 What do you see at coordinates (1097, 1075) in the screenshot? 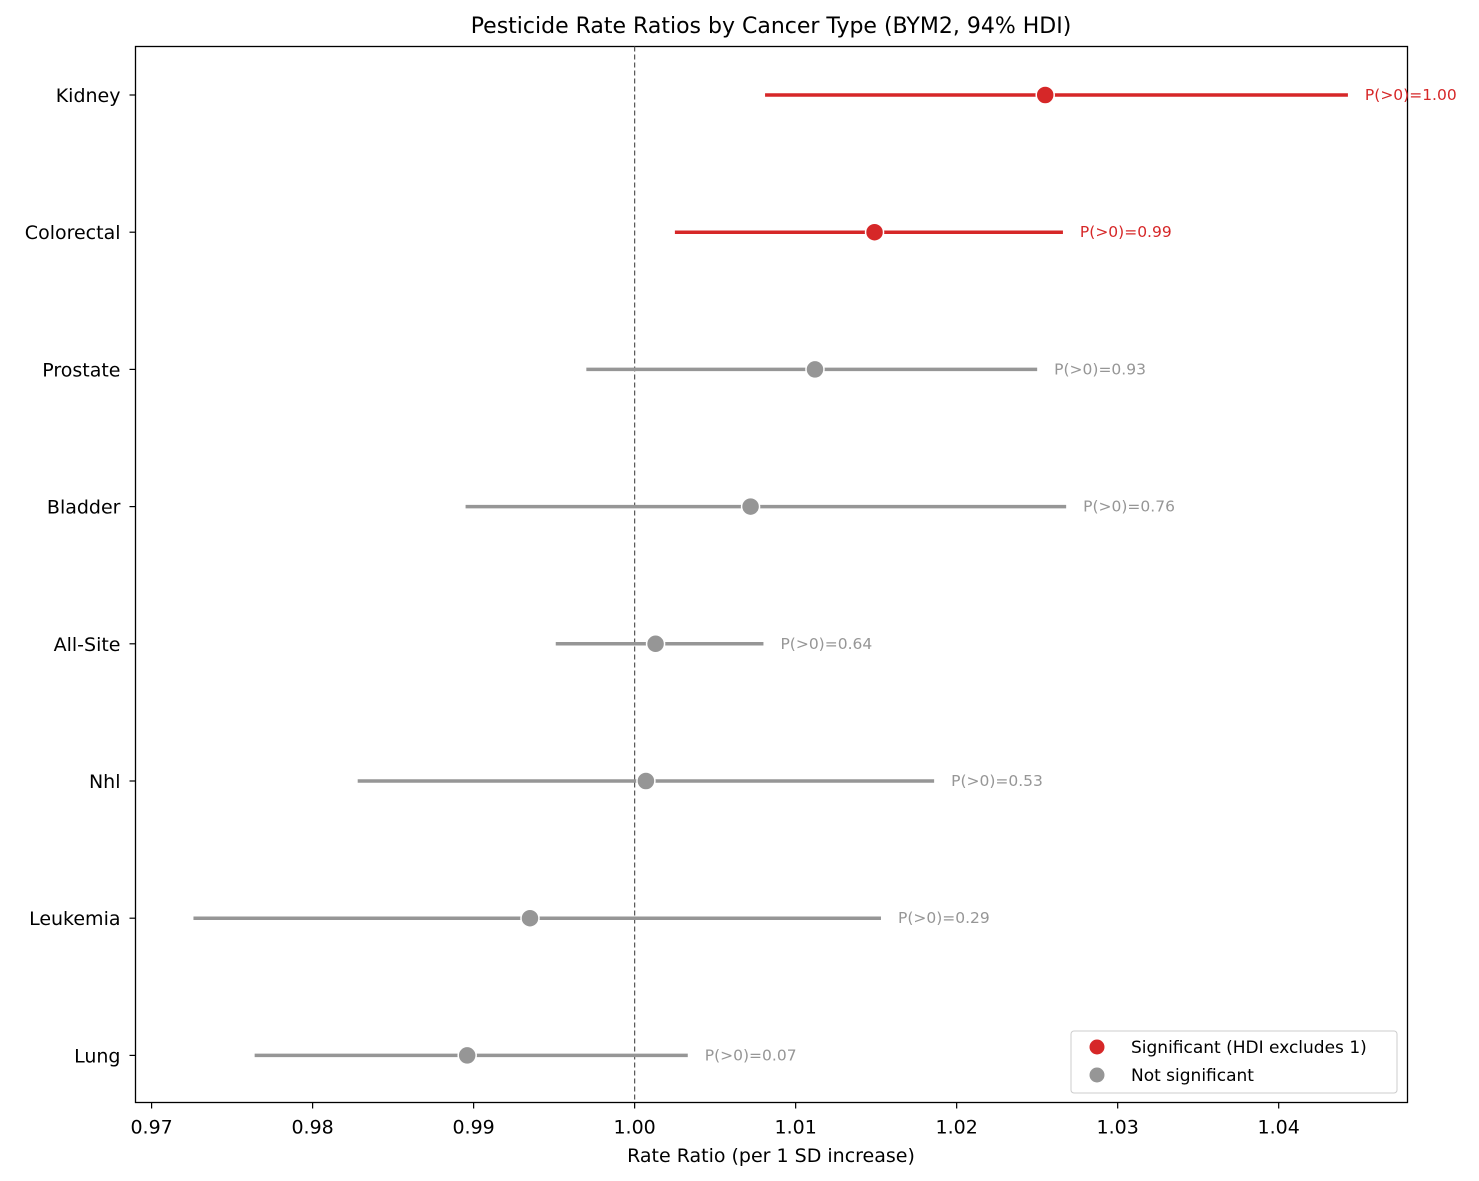
I see `legend-marker-not-significant` at bounding box center [1097, 1075].